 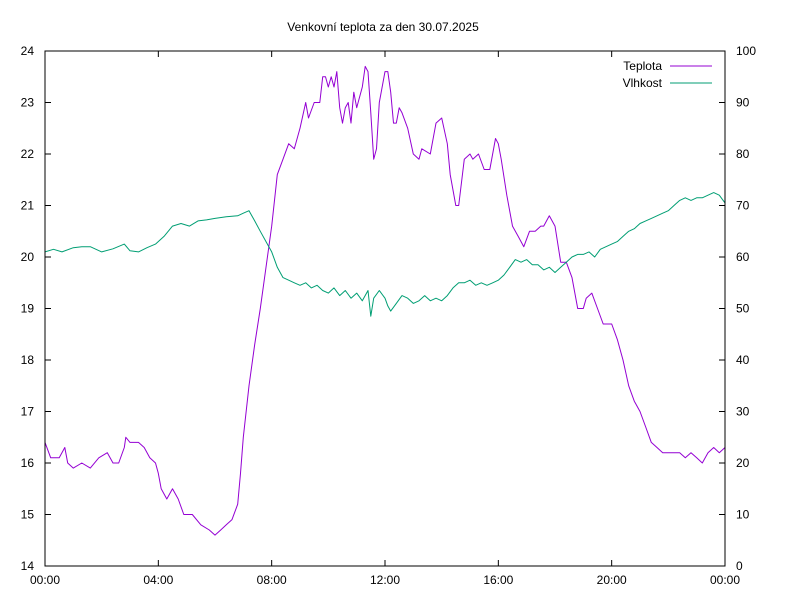 What do you see at coordinates (383, 27) in the screenshot?
I see `chart-title: Venkovní teplota za den 30.07.2025` at bounding box center [383, 27].